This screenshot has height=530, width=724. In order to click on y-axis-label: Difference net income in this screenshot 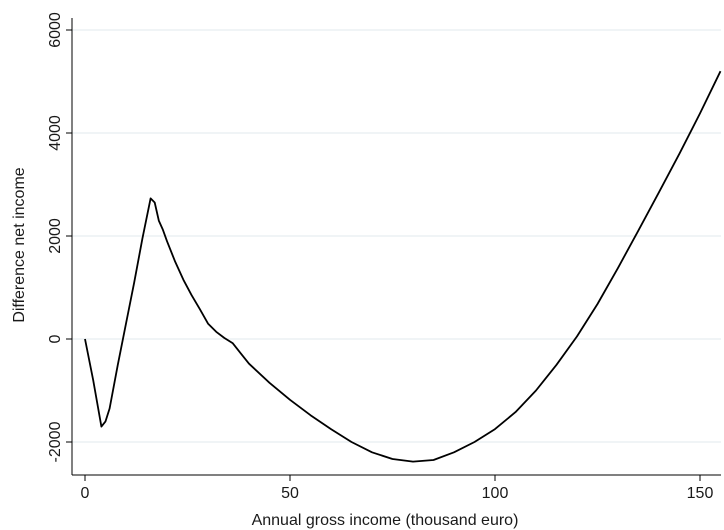, I will do `click(19, 244)`.